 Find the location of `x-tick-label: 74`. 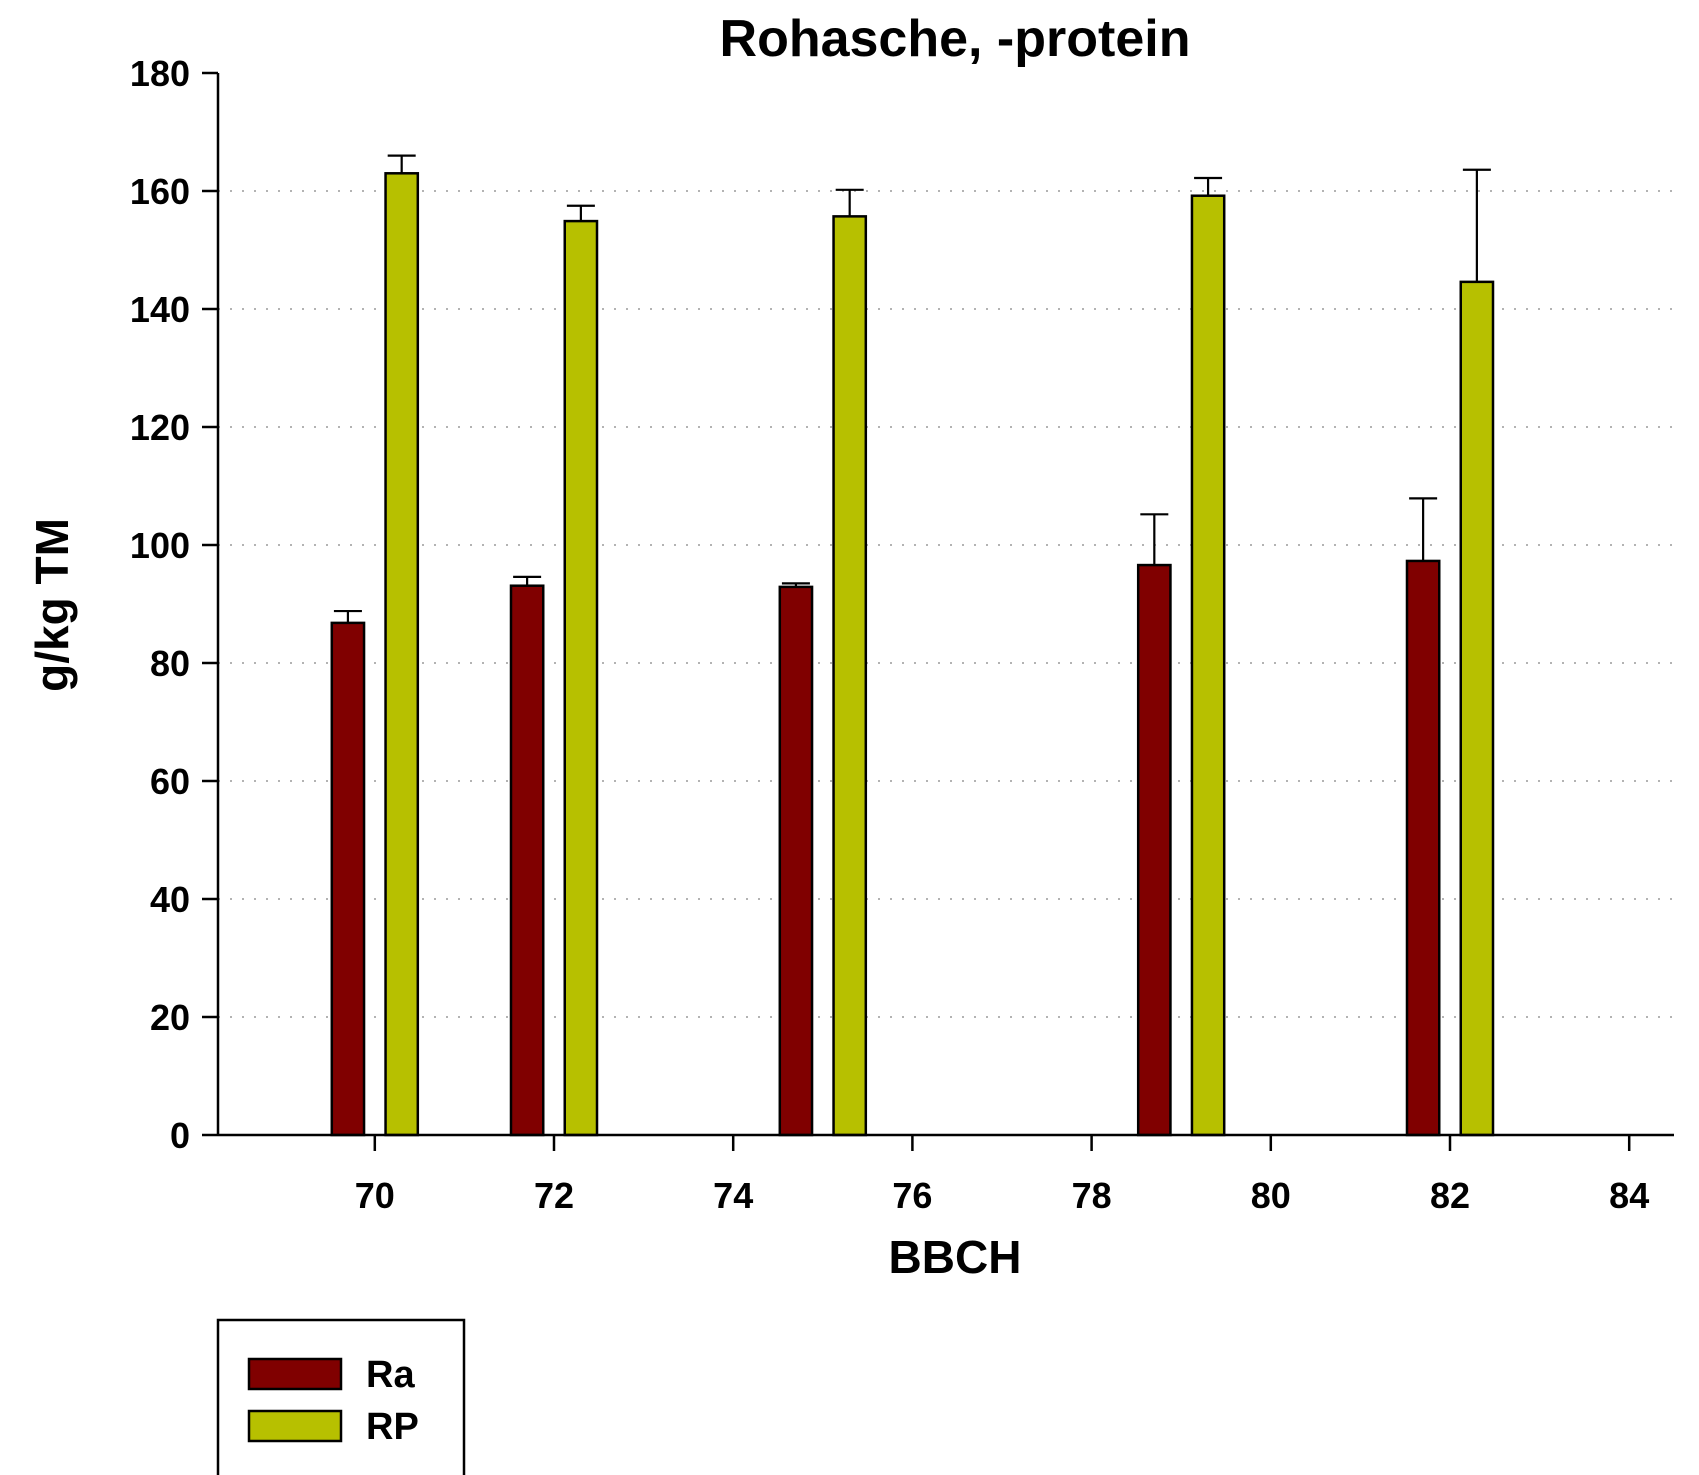

x-tick-label: 74 is located at coordinates (733, 1195).